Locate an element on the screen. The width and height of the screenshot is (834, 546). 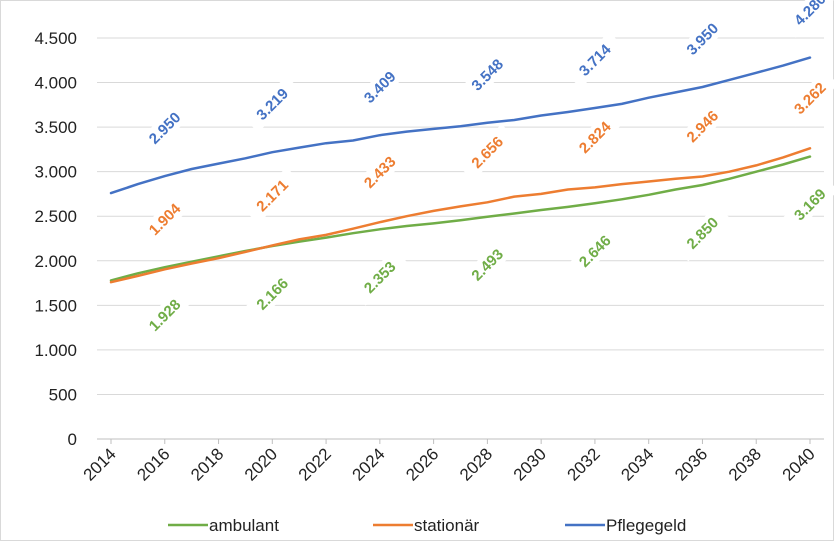
y-tick-label: 3.000 is located at coordinates (55, 172).